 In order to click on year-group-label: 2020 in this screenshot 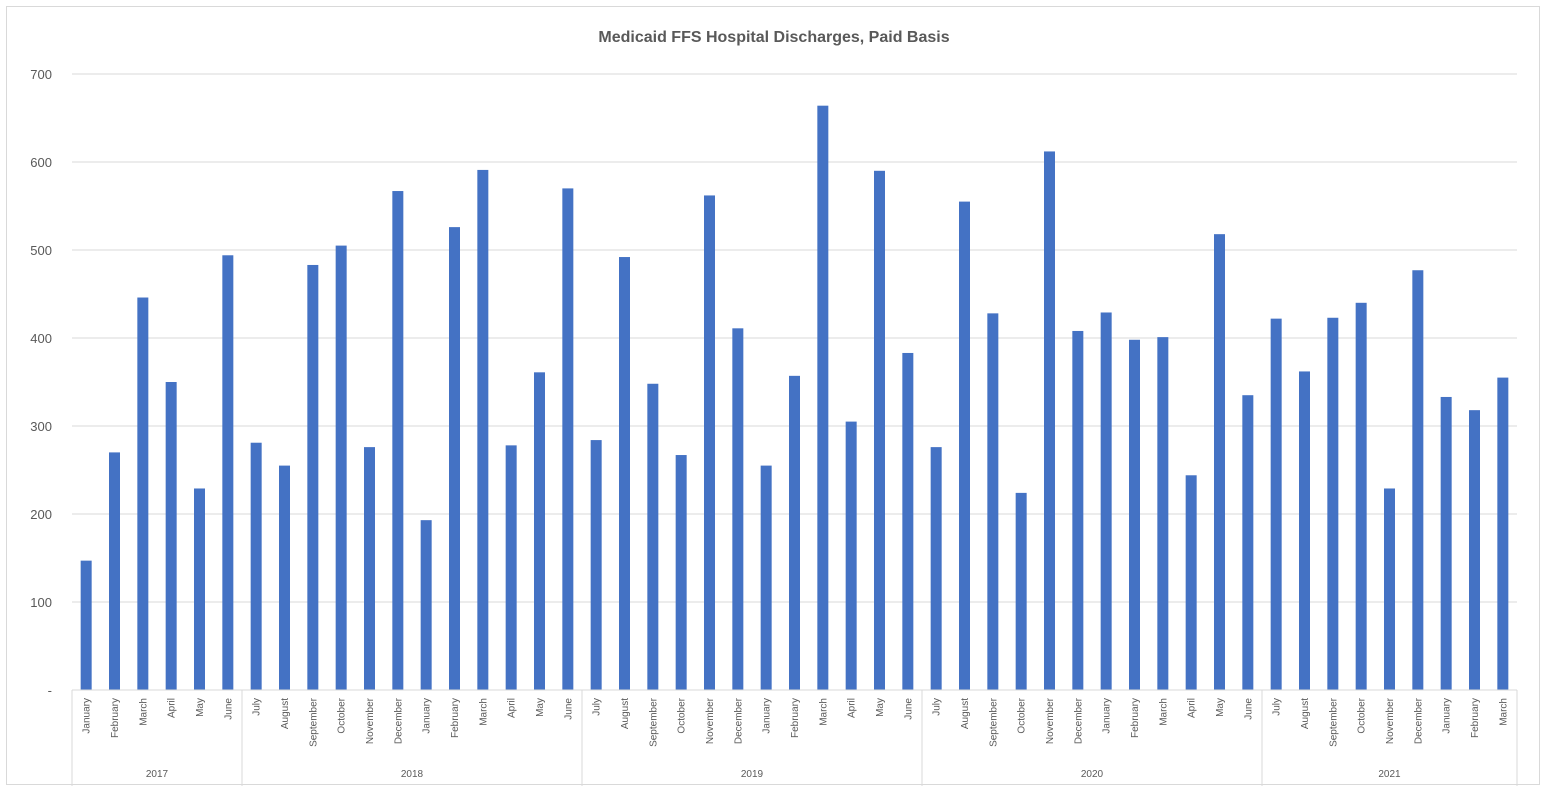, I will do `click(1092, 774)`.